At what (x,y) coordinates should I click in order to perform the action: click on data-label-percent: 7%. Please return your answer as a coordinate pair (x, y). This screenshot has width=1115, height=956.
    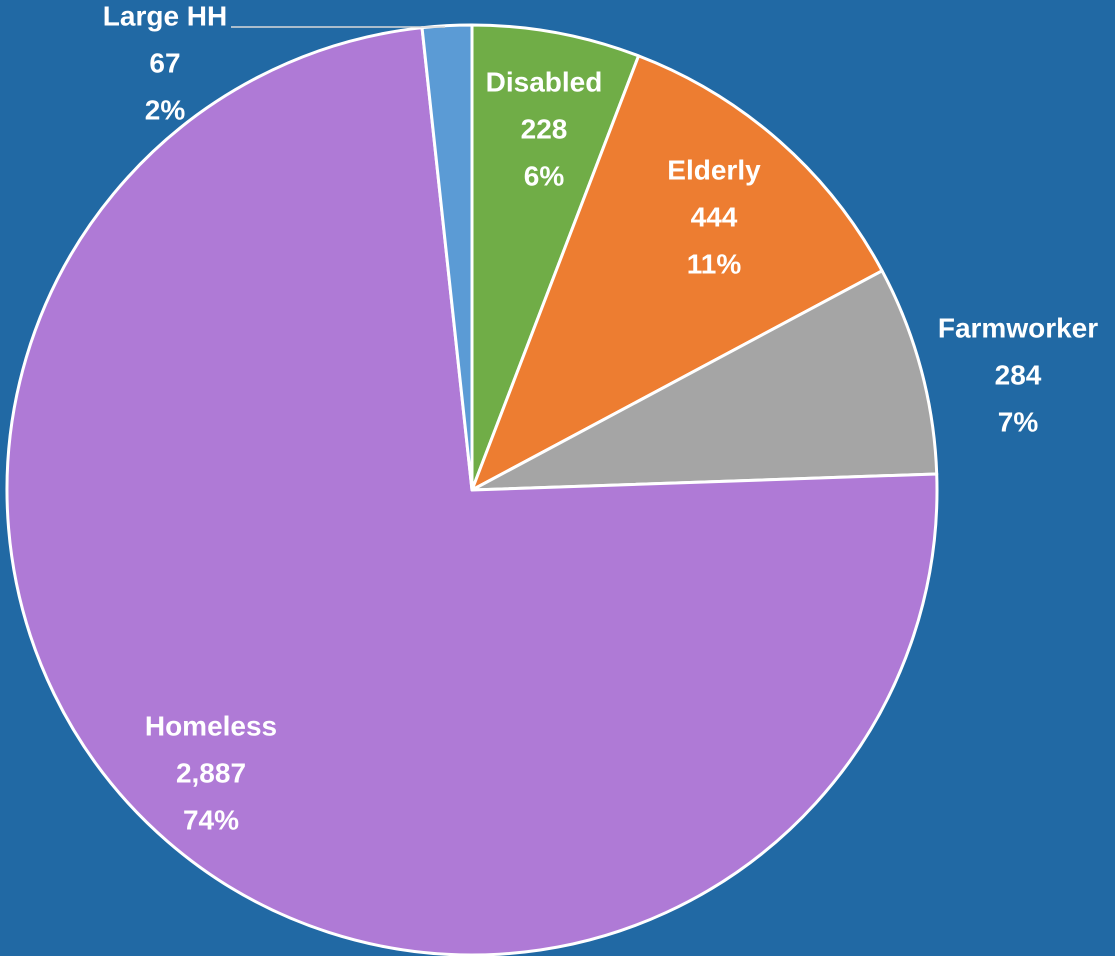
    Looking at the image, I should click on (1018, 421).